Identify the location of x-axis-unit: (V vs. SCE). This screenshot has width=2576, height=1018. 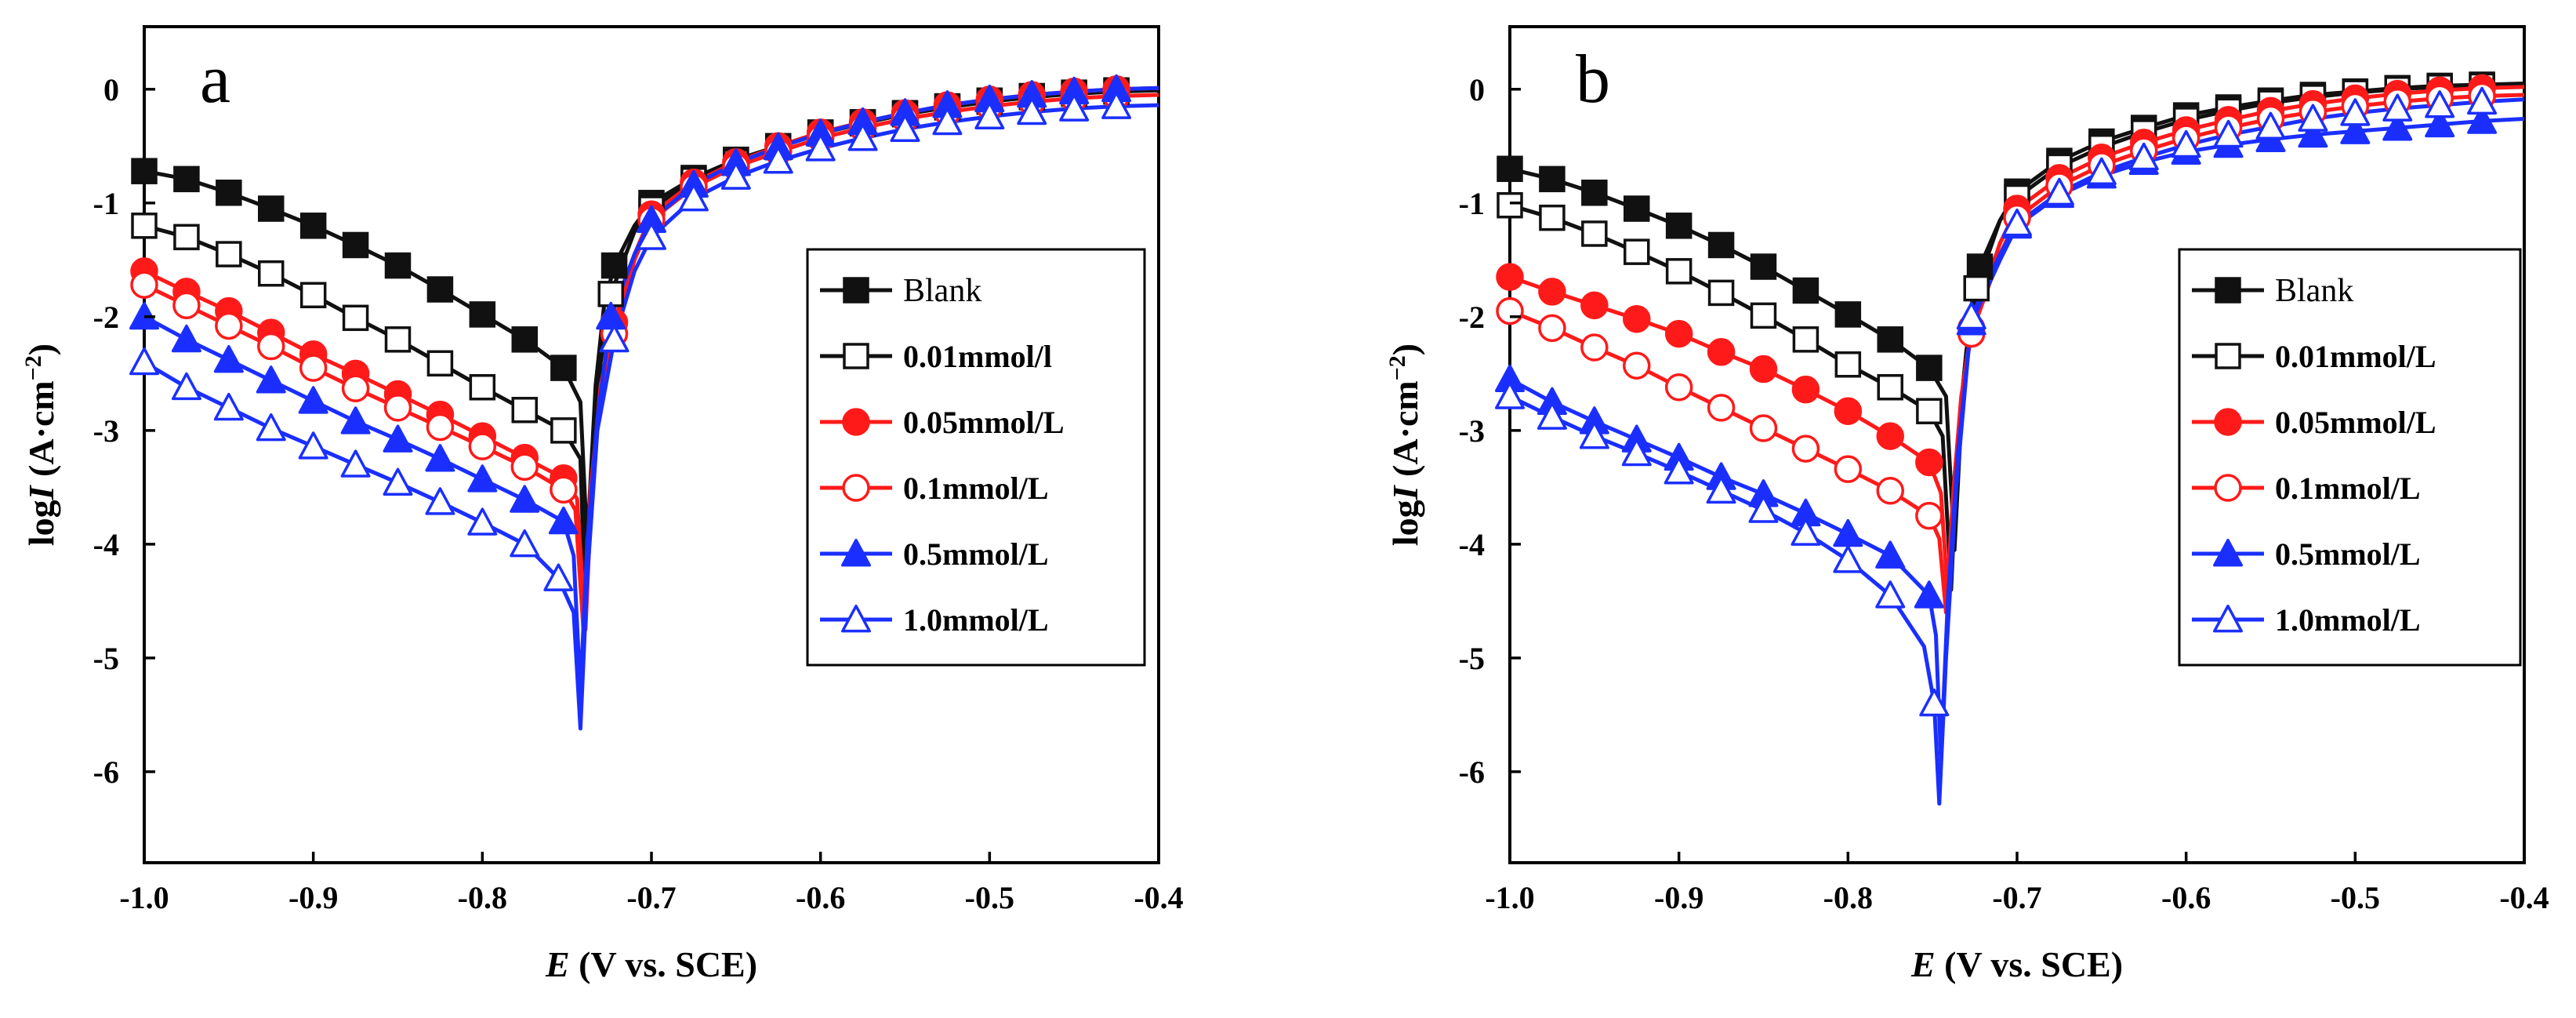
(2030, 964).